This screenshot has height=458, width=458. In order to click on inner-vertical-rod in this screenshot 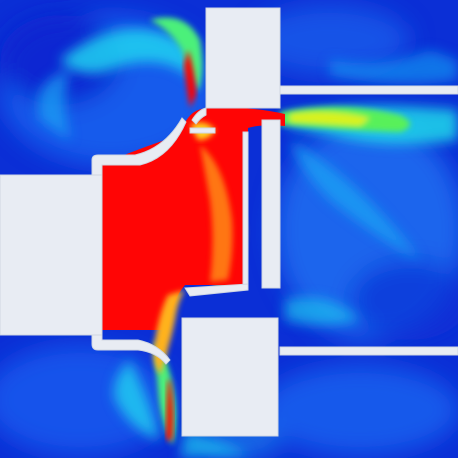, I will do `click(271, 204)`.